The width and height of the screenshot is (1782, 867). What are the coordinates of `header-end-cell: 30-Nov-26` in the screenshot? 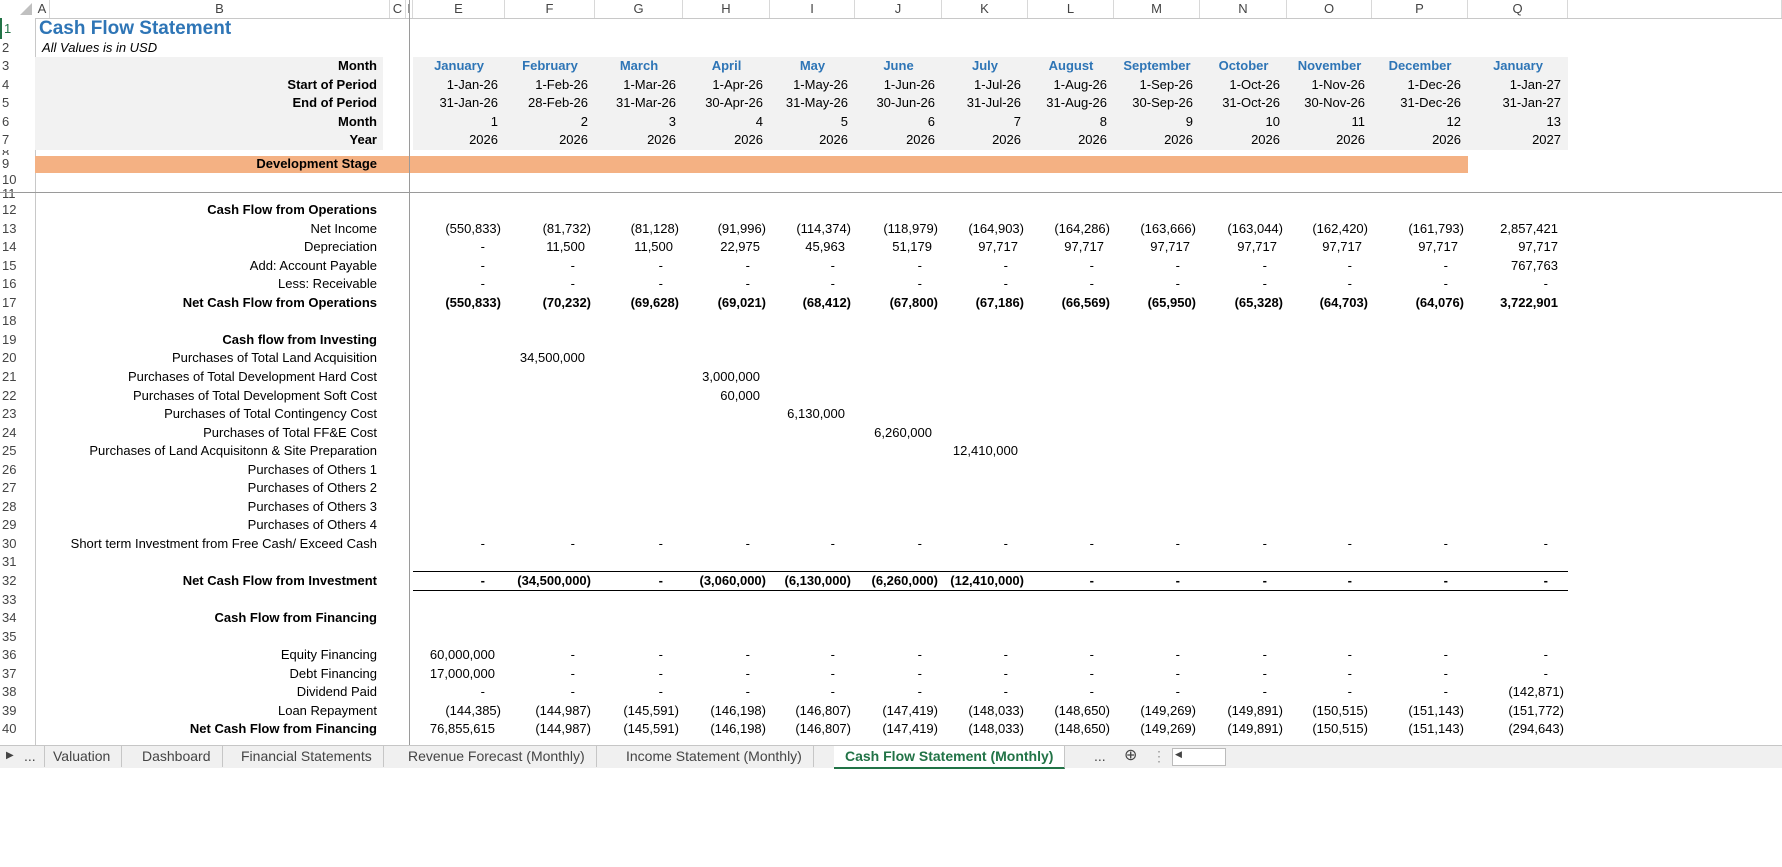 It's located at (1334, 103).